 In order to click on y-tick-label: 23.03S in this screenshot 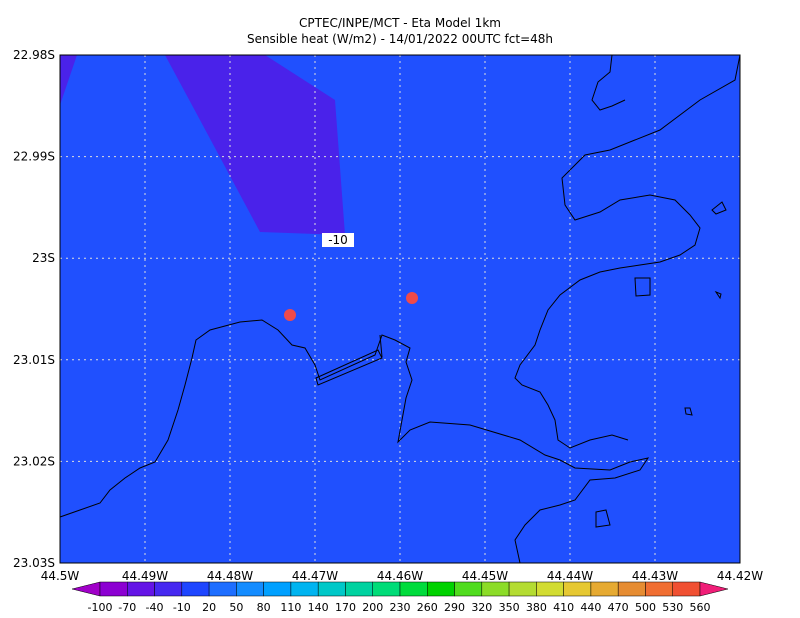, I will do `click(34, 563)`.